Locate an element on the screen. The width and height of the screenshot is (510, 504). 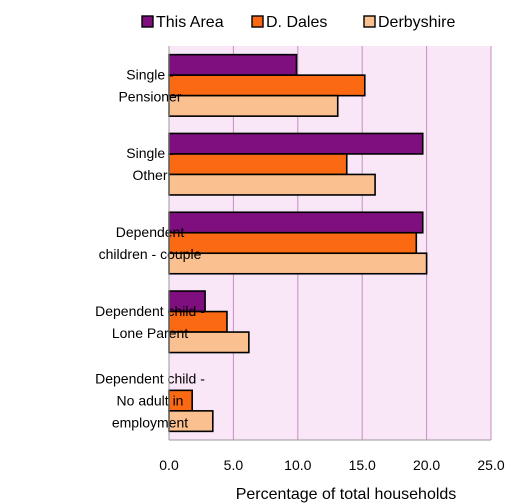
legend-label: D. Dales is located at coordinates (296, 22).